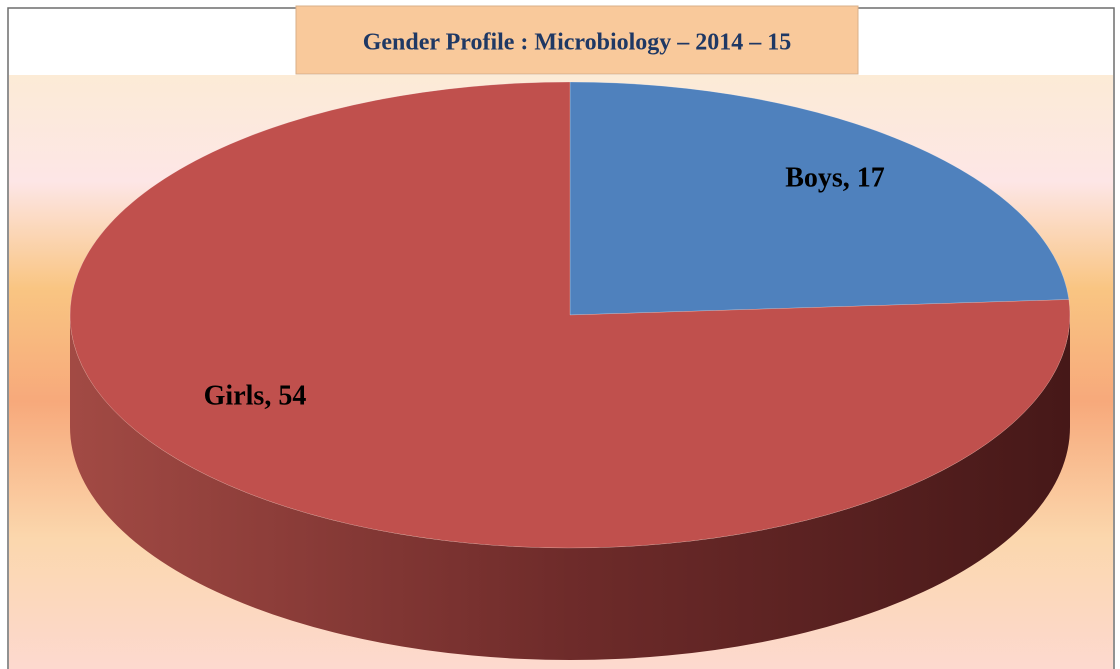 The image size is (1120, 669). I want to click on title-box, so click(577, 40).